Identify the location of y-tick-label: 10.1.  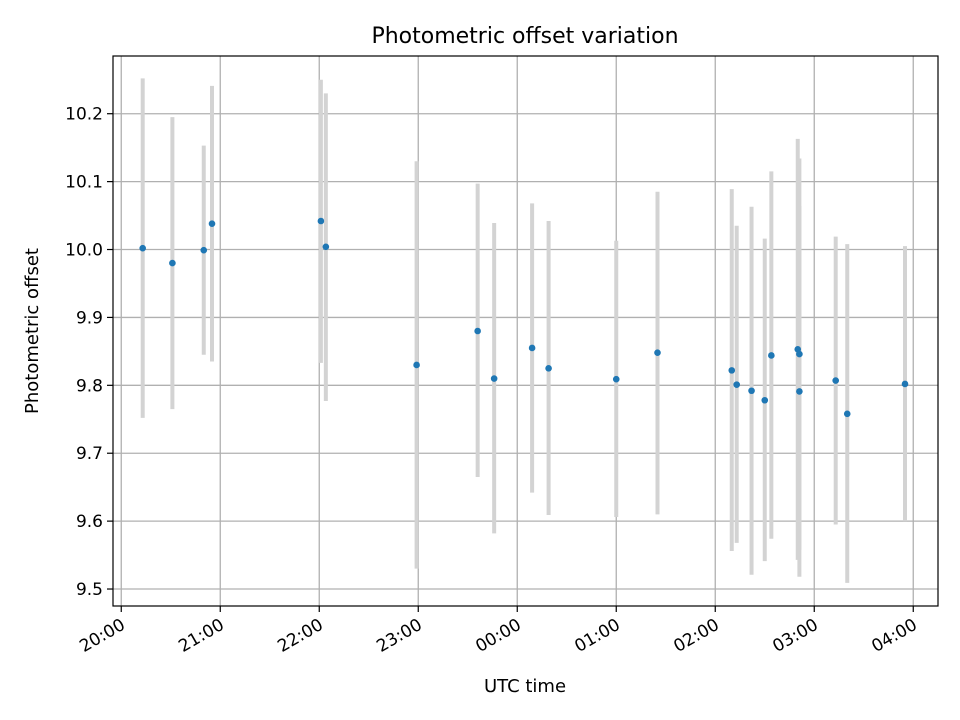
(84, 183).